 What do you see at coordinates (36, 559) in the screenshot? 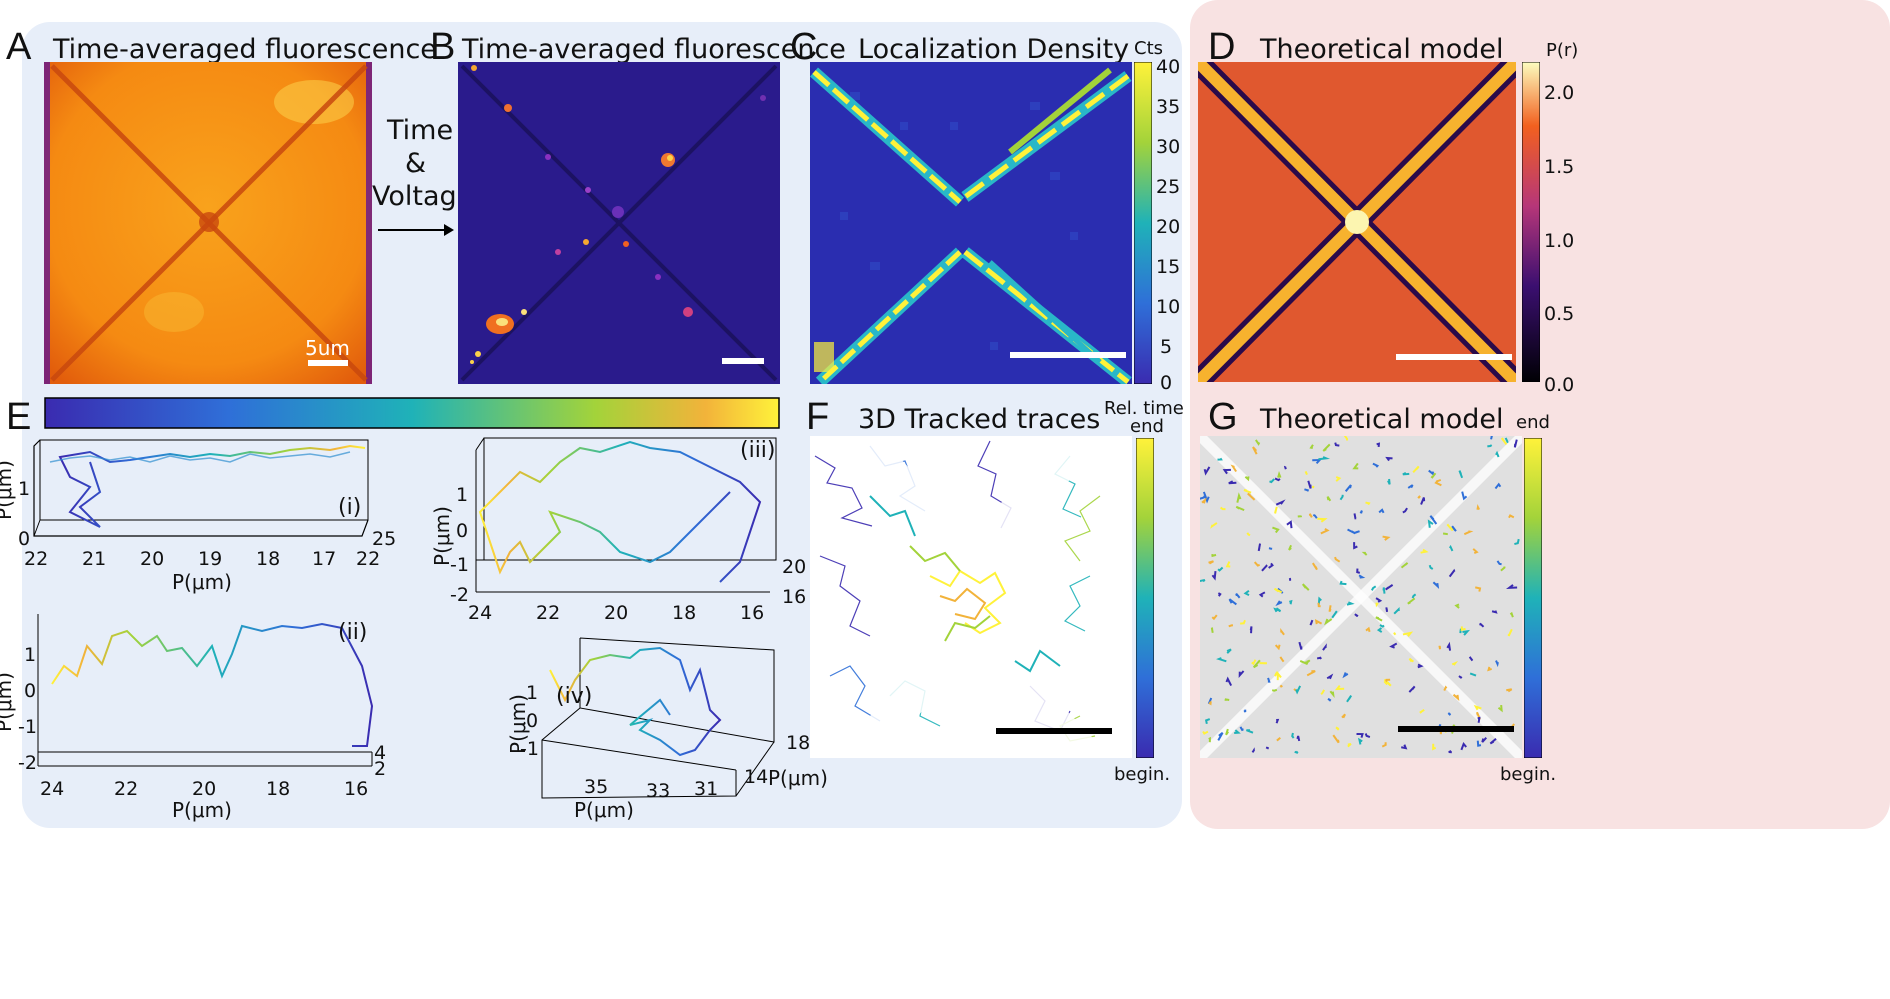
I see `e-i-x-tick: 22` at bounding box center [36, 559].